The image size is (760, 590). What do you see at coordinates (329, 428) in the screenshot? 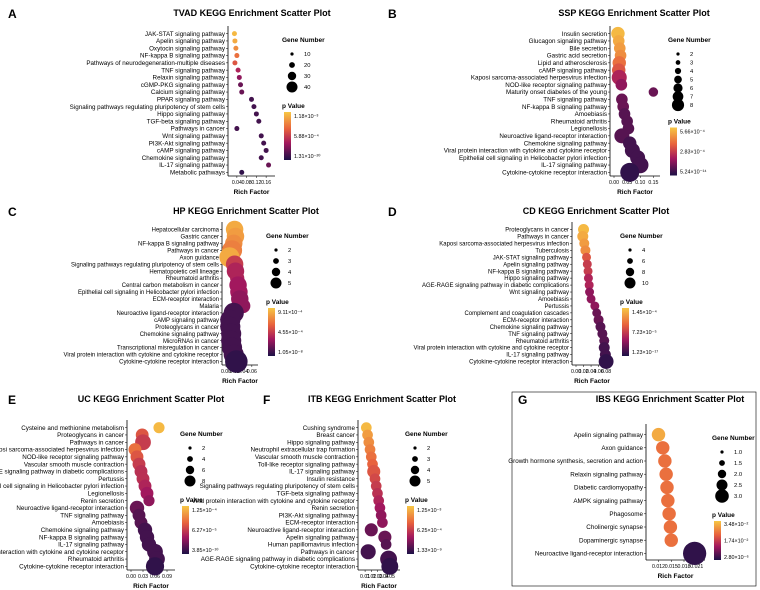
I see `category-label: Cushing syndrome` at bounding box center [329, 428].